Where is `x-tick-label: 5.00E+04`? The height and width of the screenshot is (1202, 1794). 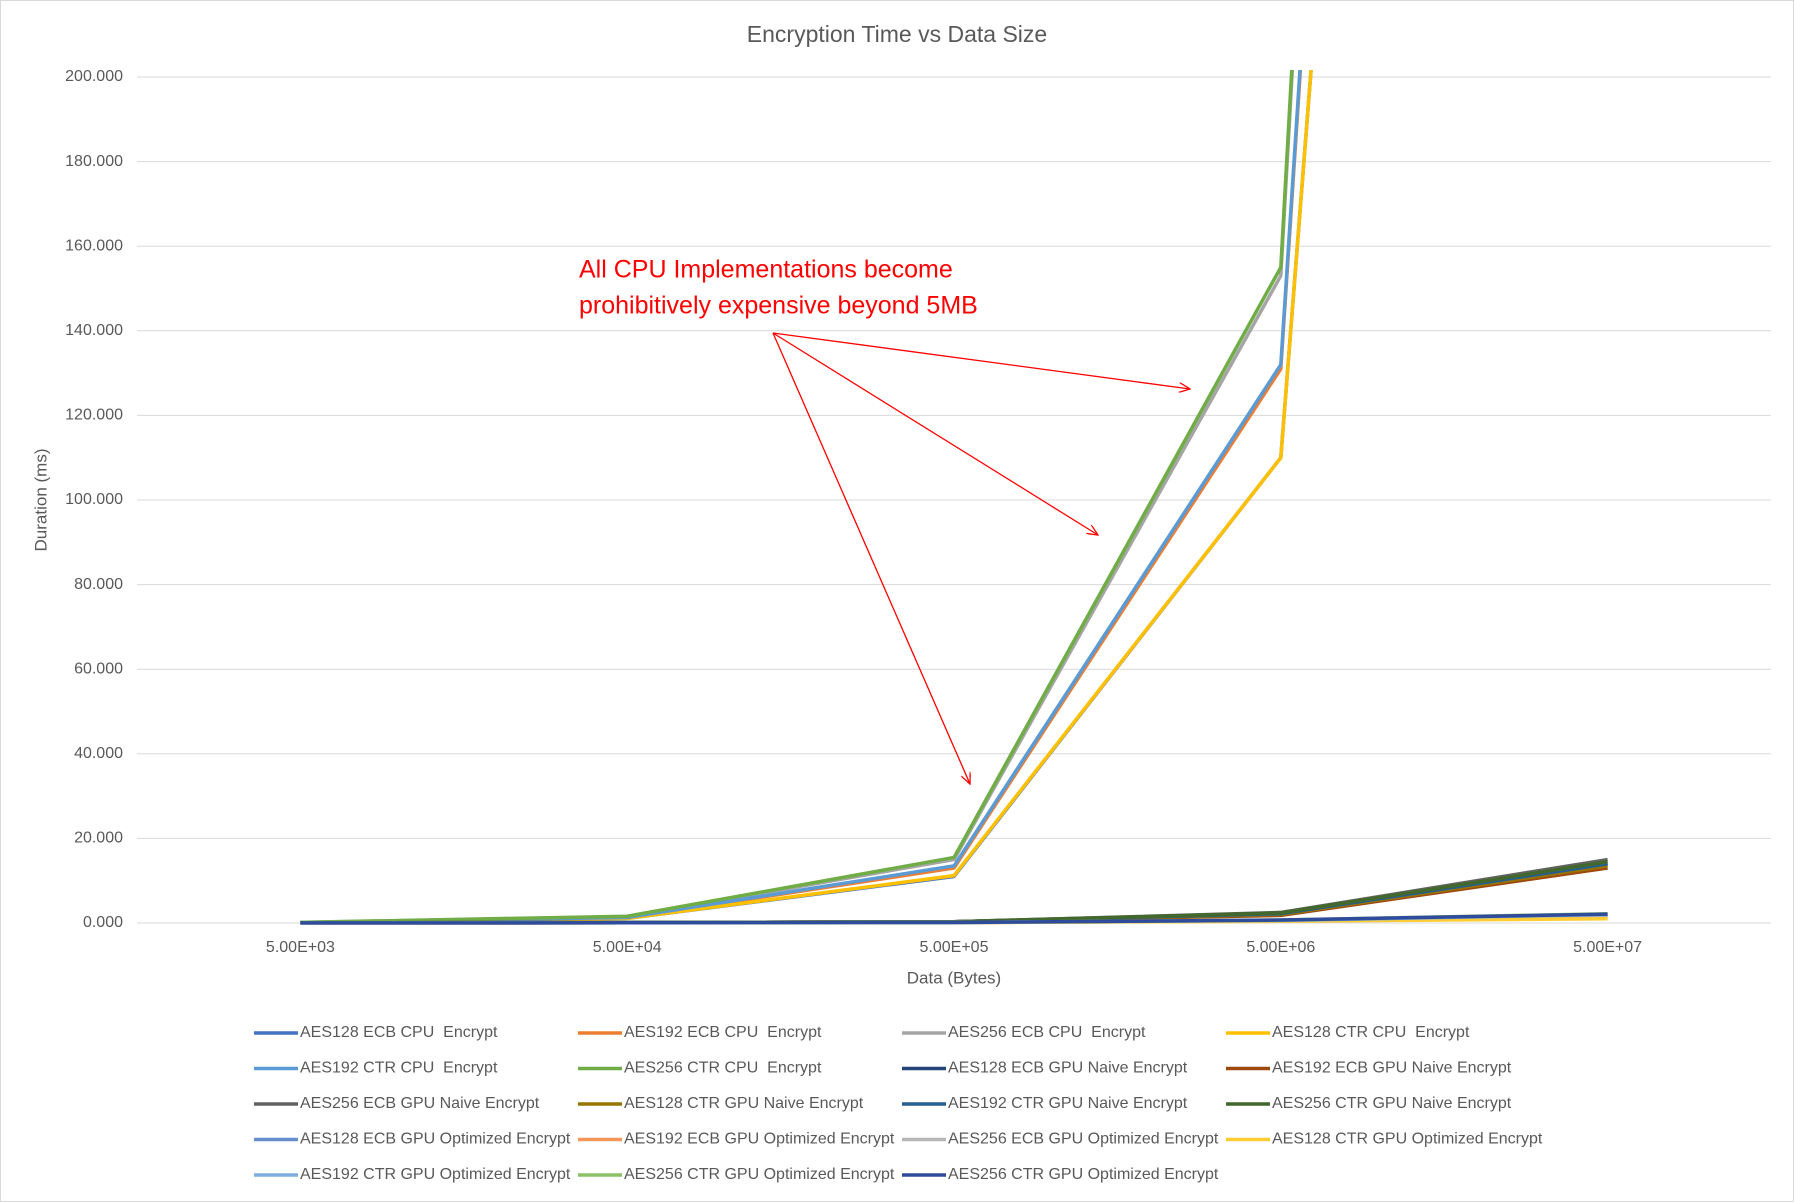
x-tick-label: 5.00E+04 is located at coordinates (627, 947).